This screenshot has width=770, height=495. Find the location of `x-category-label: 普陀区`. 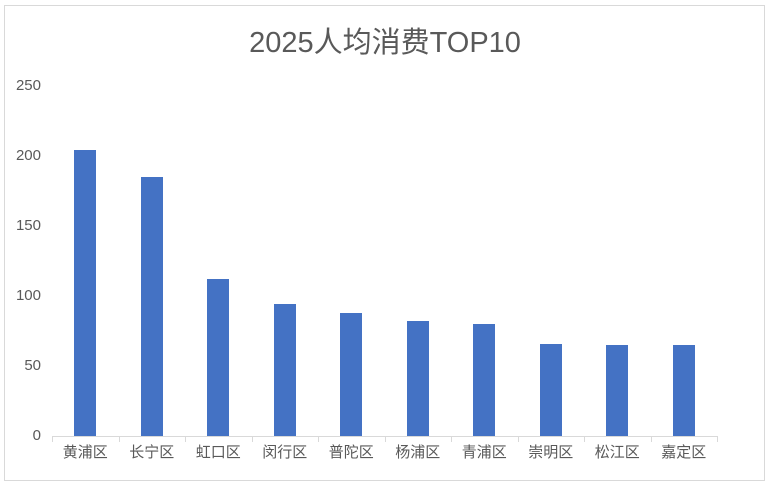

x-category-label: 普陀区 is located at coordinates (351, 452).